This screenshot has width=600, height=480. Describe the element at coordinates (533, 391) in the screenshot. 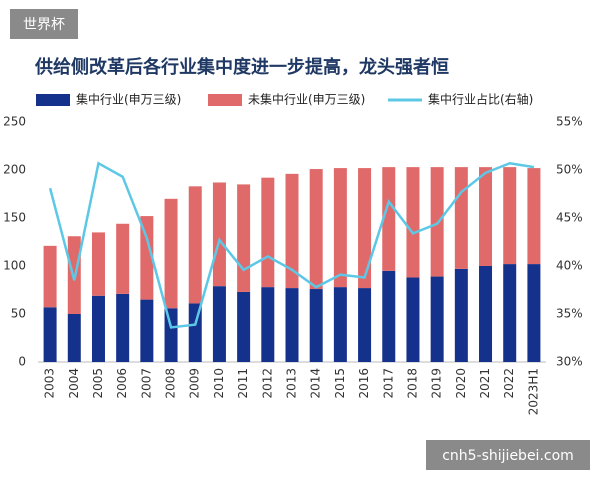

I see `x-tick-label: 2023H1` at that location.